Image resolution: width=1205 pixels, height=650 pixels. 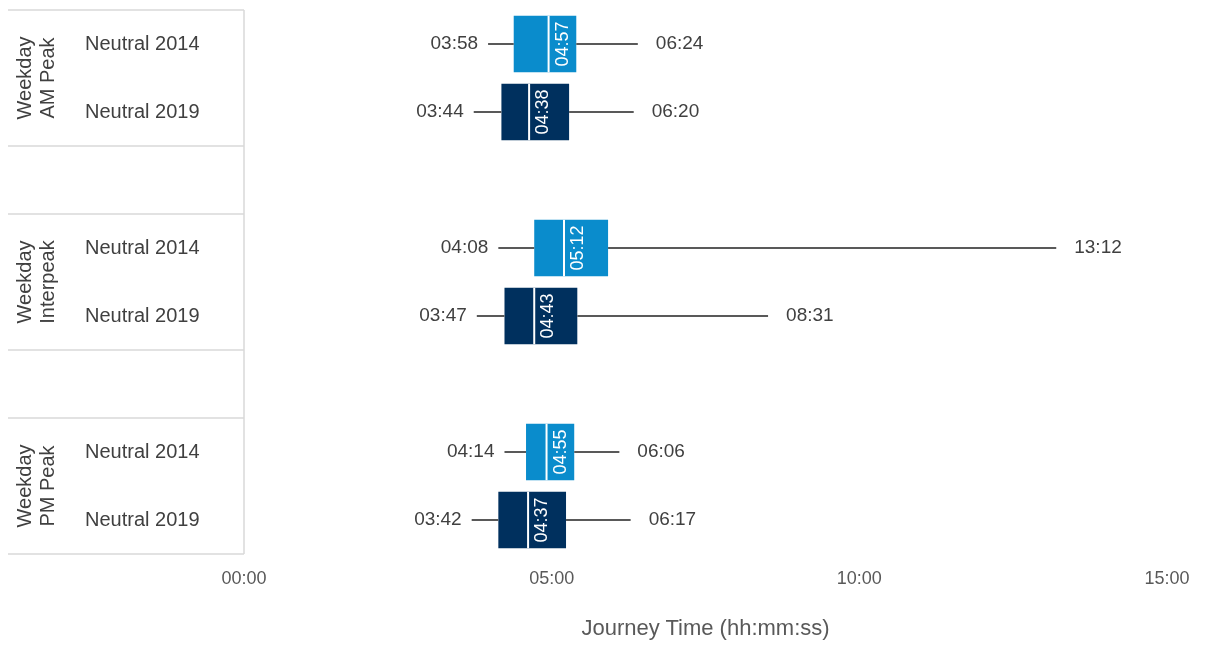 What do you see at coordinates (443, 315) in the screenshot?
I see `text: 03:47` at bounding box center [443, 315].